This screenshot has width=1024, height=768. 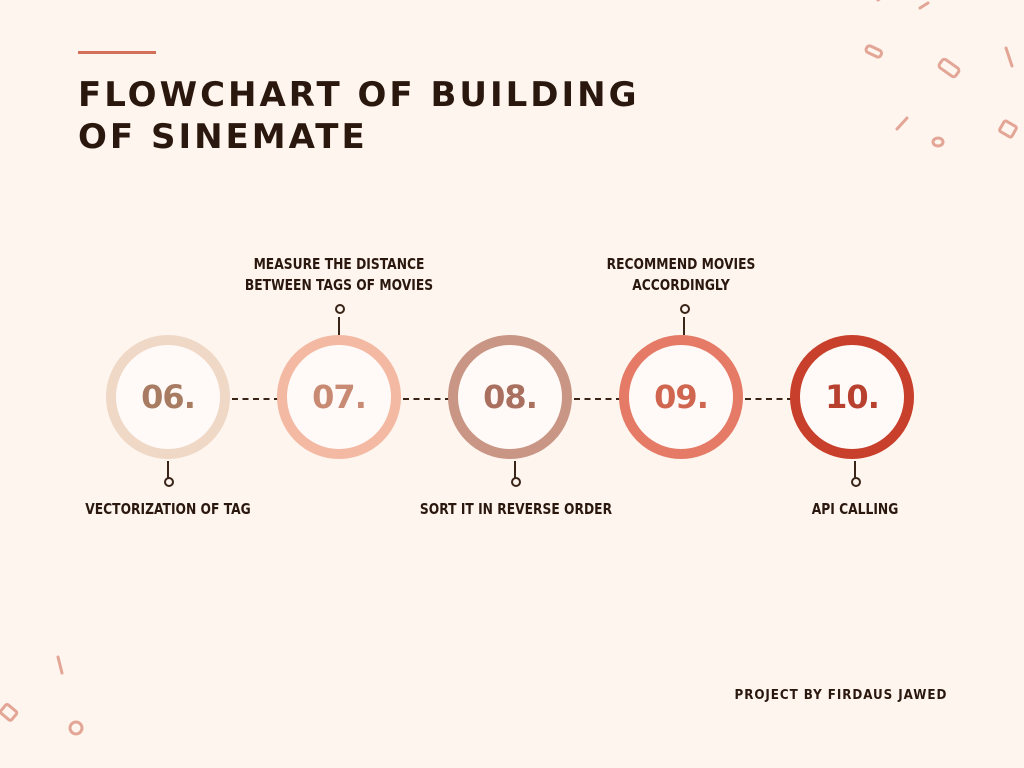 I want to click on title-accent-line, so click(x=117, y=52).